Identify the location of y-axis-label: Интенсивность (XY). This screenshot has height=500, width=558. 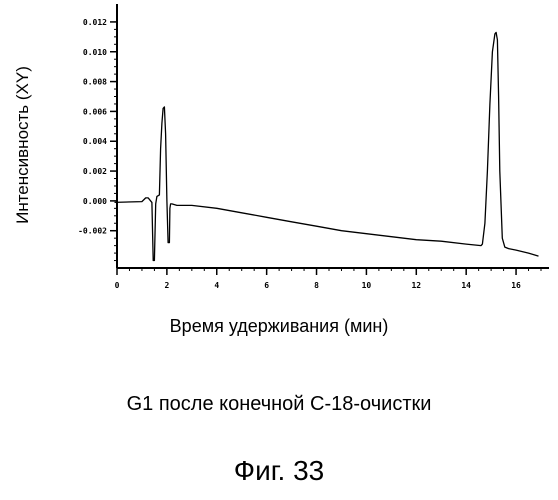
(23, 145).